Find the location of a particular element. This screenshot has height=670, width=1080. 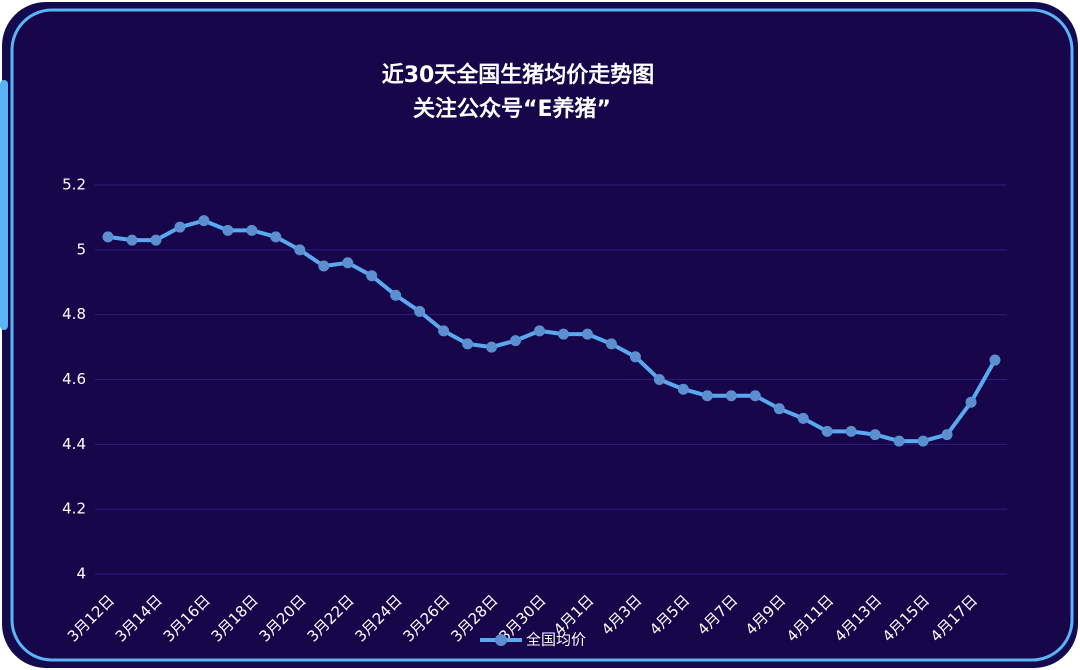

y-tick-label: 5.2 is located at coordinates (74, 185).